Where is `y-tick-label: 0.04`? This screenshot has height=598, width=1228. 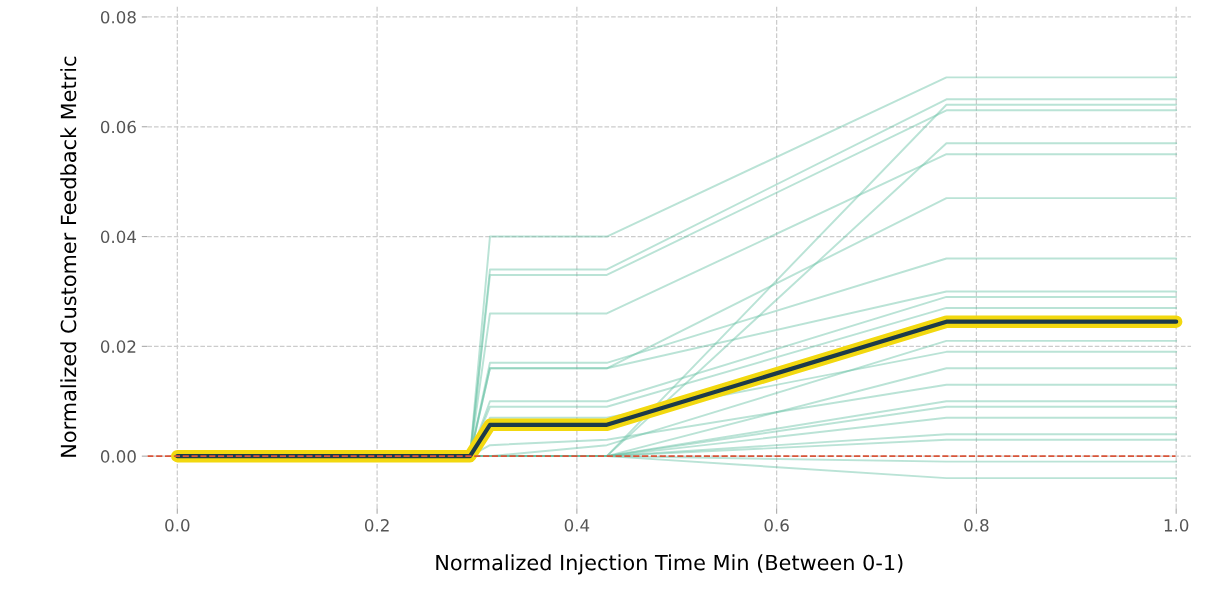 y-tick-label: 0.04 is located at coordinates (118, 237).